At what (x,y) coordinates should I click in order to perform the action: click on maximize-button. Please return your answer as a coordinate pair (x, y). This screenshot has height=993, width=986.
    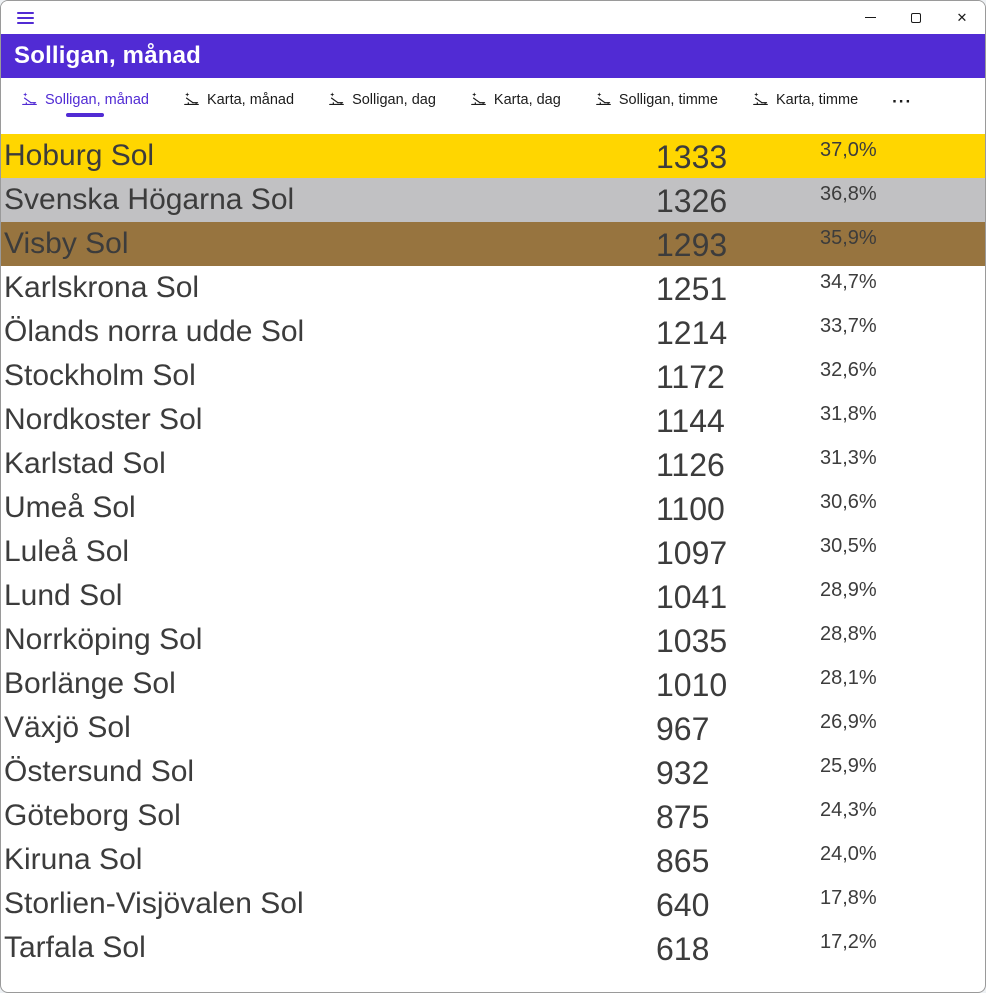
    Looking at the image, I should click on (916, 17).